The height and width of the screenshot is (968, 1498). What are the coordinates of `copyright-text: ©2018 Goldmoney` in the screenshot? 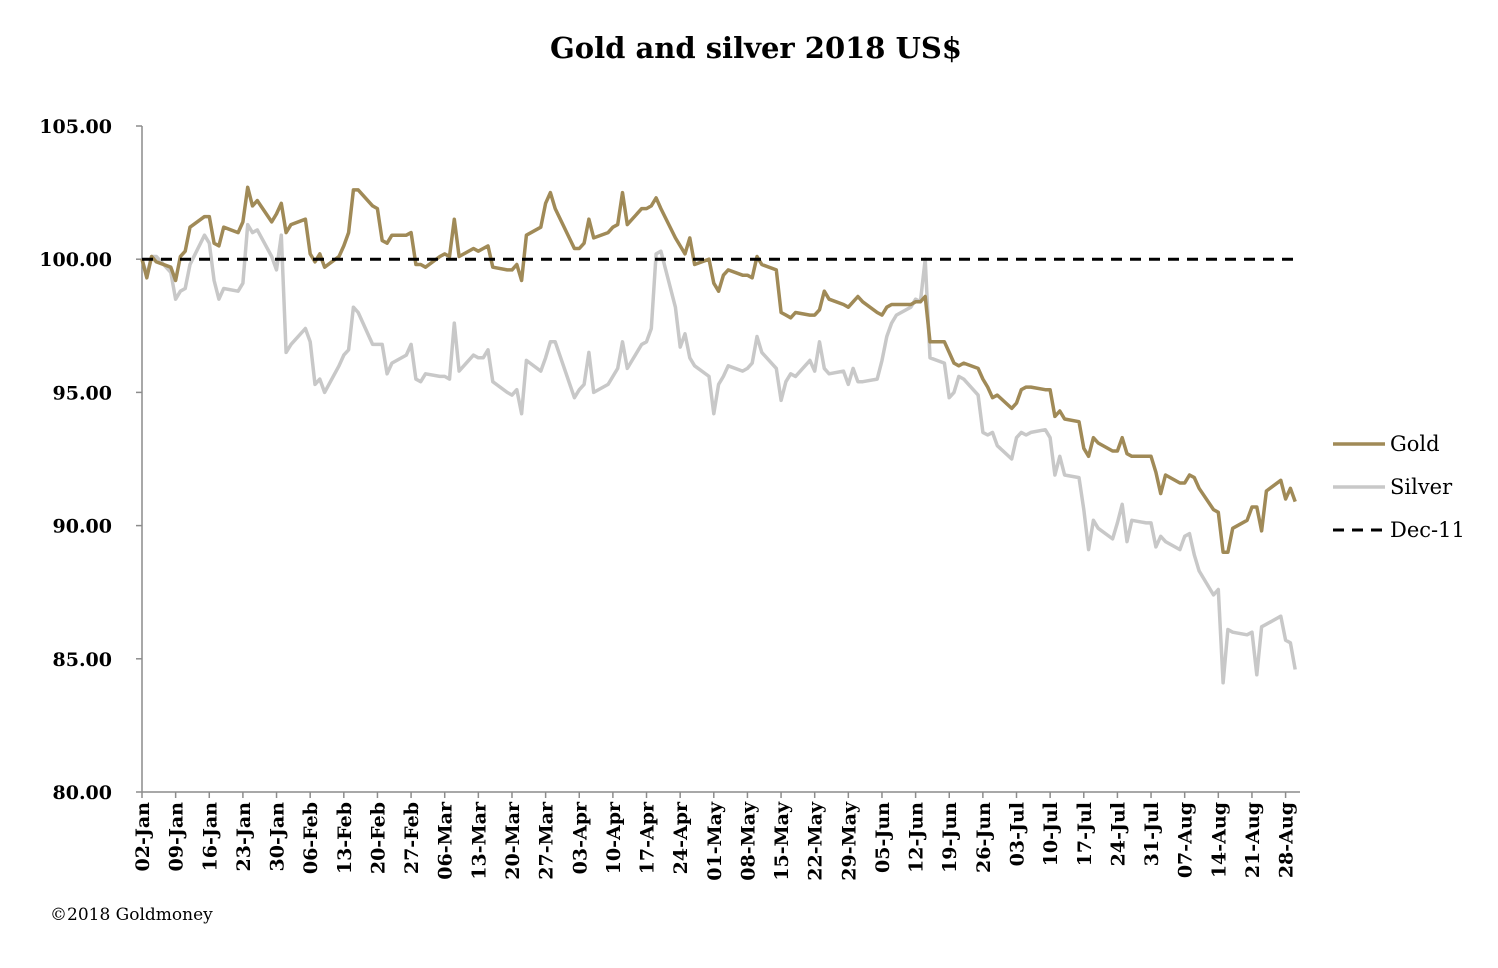 It's located at (131, 915).